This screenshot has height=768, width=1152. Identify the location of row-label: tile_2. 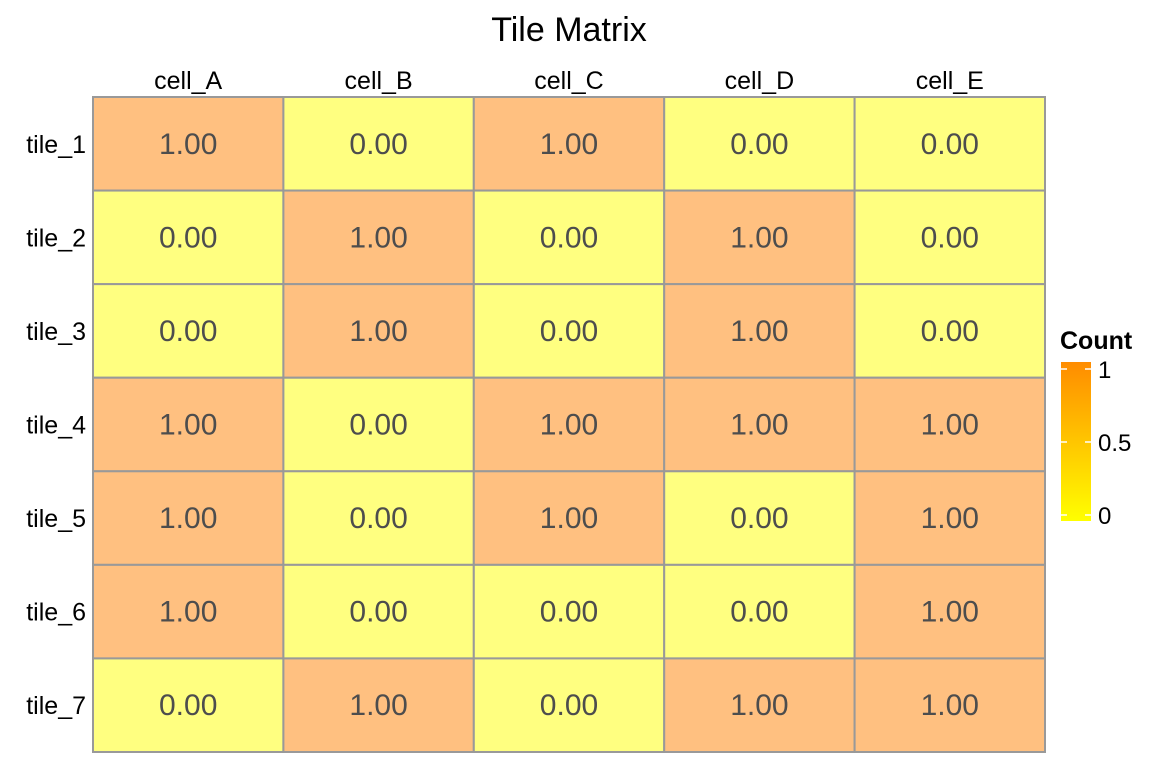
(56, 238).